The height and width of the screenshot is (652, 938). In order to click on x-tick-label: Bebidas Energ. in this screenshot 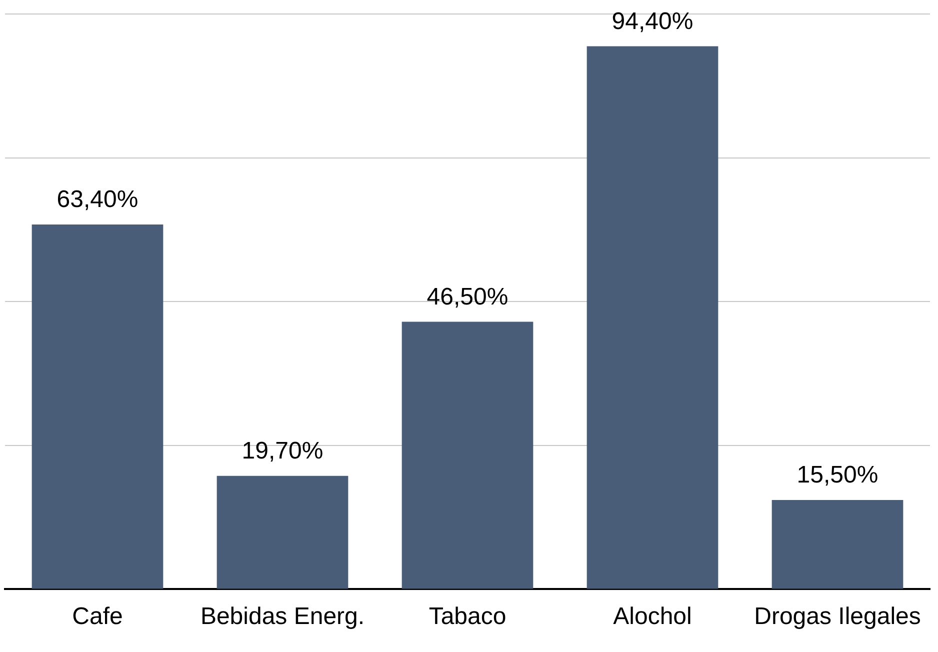, I will do `click(282, 616)`.